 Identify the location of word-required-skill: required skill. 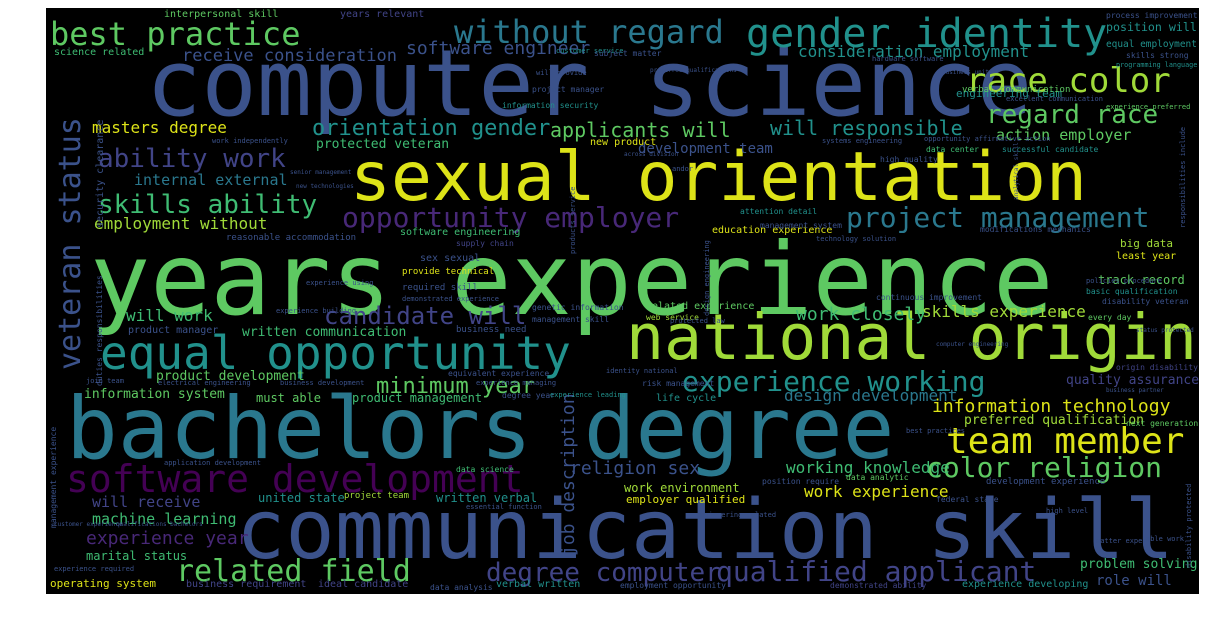
(440, 288).